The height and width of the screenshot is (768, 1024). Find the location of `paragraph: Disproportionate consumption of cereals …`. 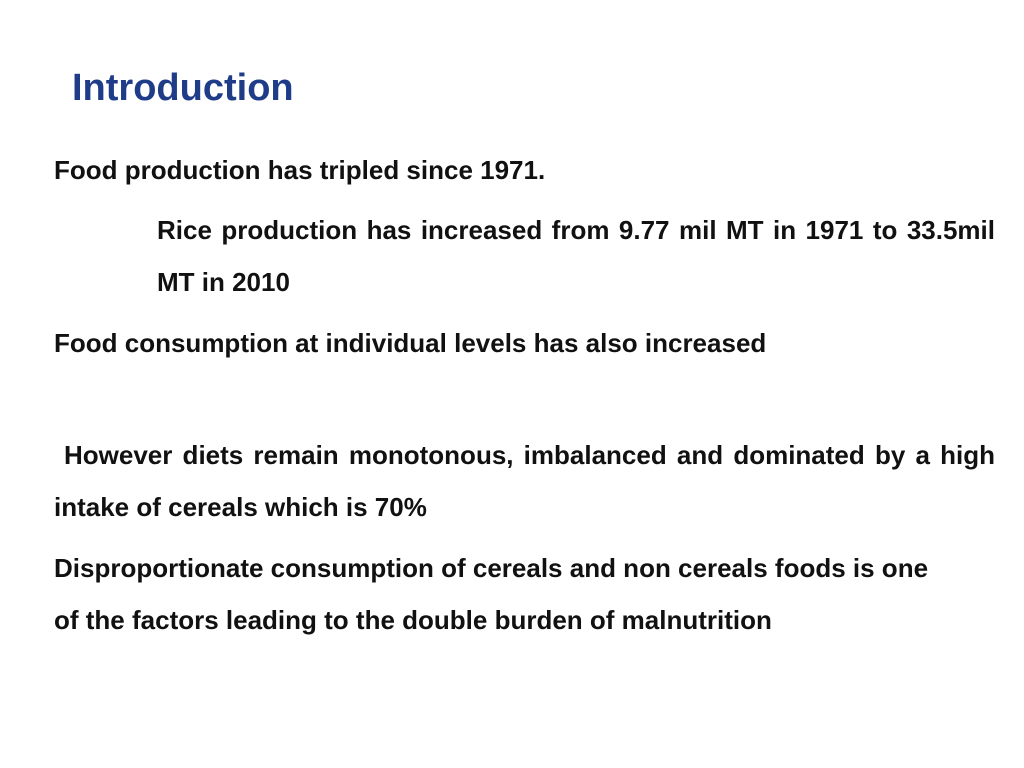

paragraph: Disproportionate consumption of cereals … is located at coordinates (491, 594).